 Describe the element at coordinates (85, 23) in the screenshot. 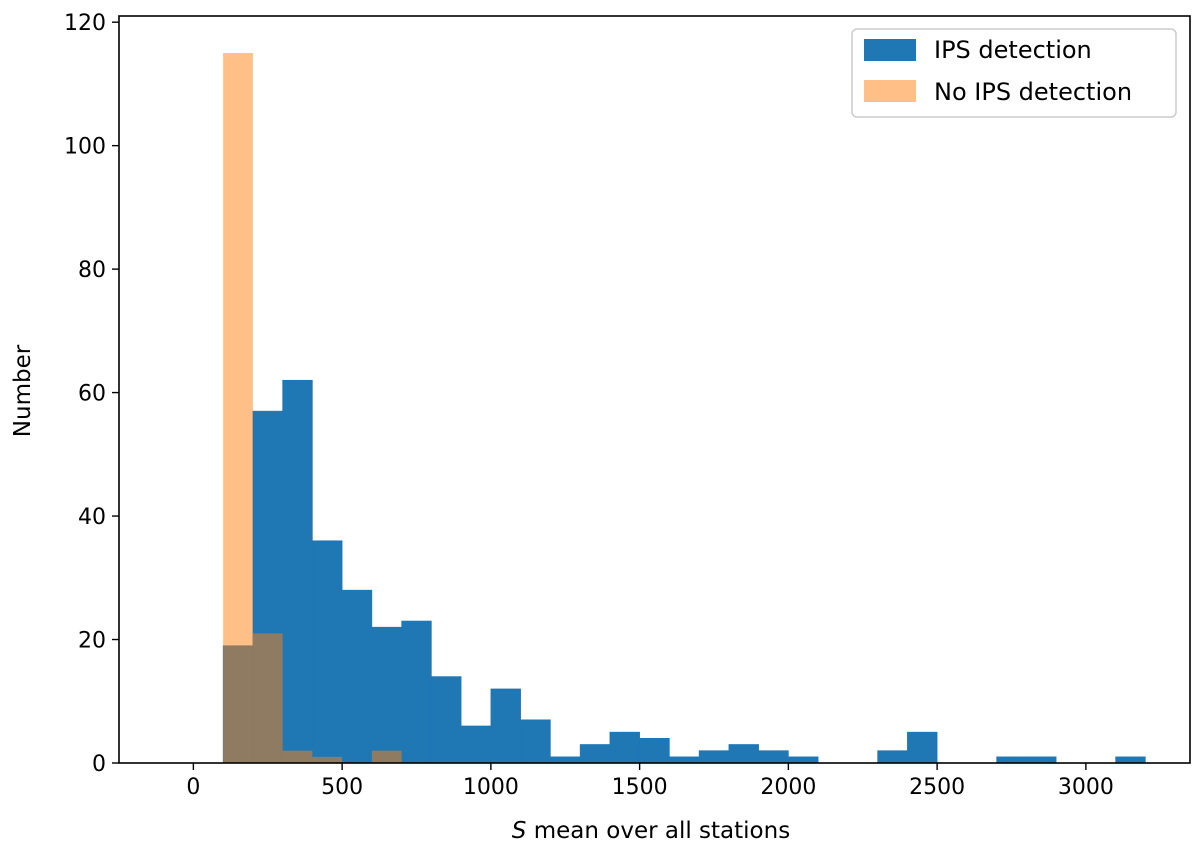

I see `y-tick-label: 120` at that location.